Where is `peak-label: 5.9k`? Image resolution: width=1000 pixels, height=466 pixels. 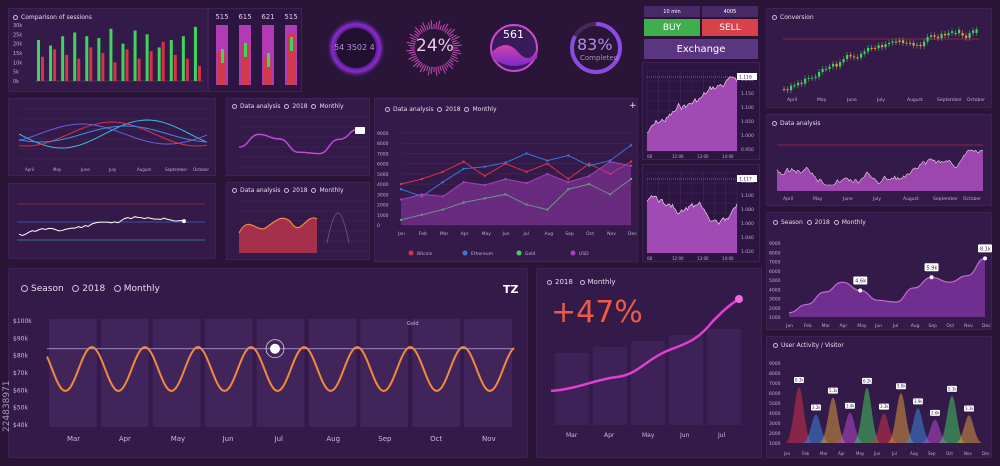 peak-label: 5.9k is located at coordinates (932, 268).